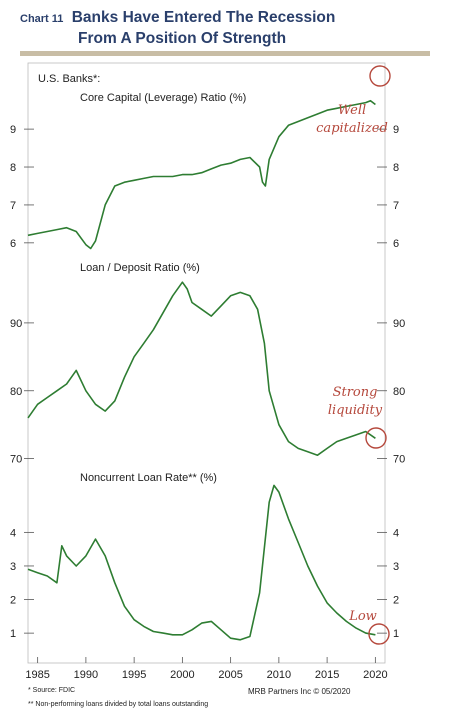 This screenshot has height=722, width=450. Describe the element at coordinates (396, 130) in the screenshot. I see `y-tick-right-1: 9` at that location.